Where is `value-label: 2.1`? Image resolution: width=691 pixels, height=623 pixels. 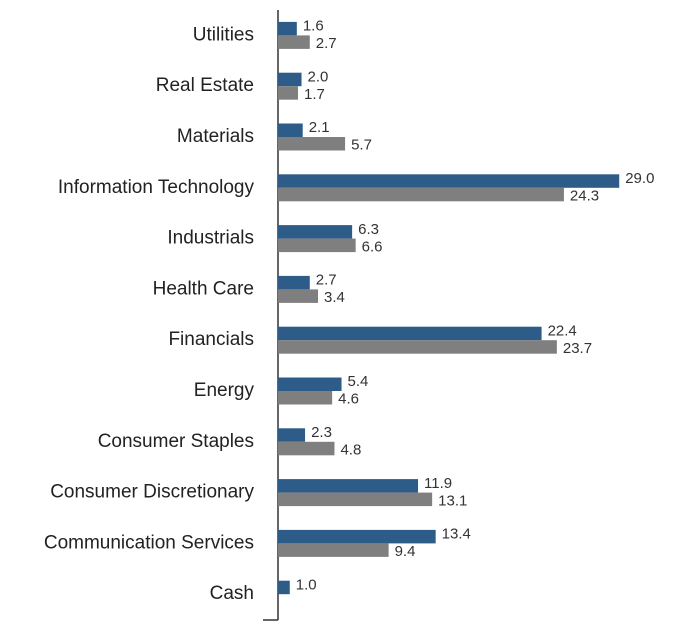 value-label: 2.1 is located at coordinates (319, 127).